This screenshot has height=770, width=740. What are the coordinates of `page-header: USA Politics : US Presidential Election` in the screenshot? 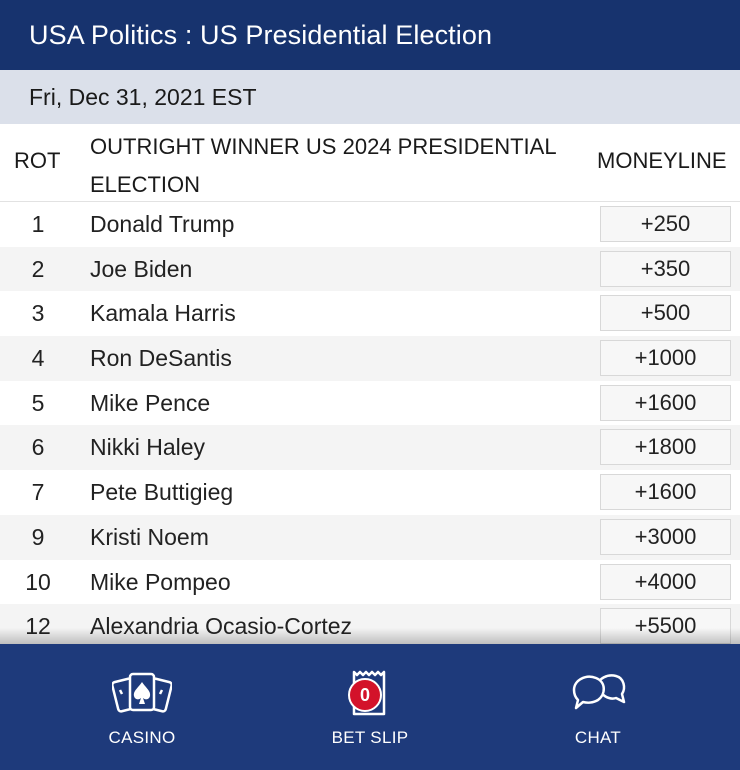 It's located at (370, 35).